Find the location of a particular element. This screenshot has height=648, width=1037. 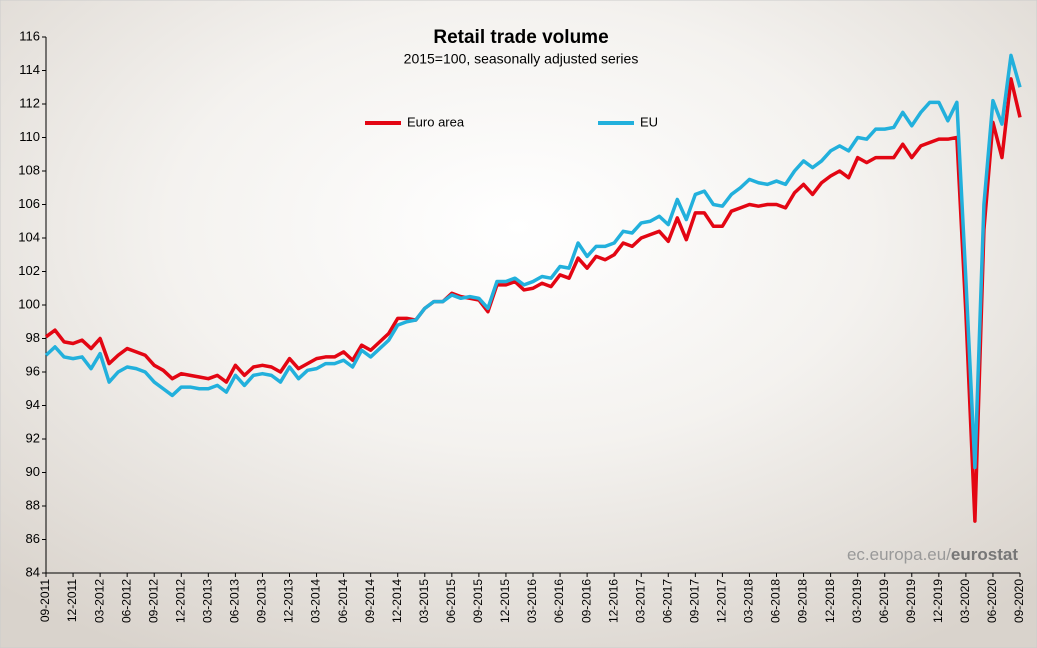

y-tick-label: 98 is located at coordinates (33, 337).